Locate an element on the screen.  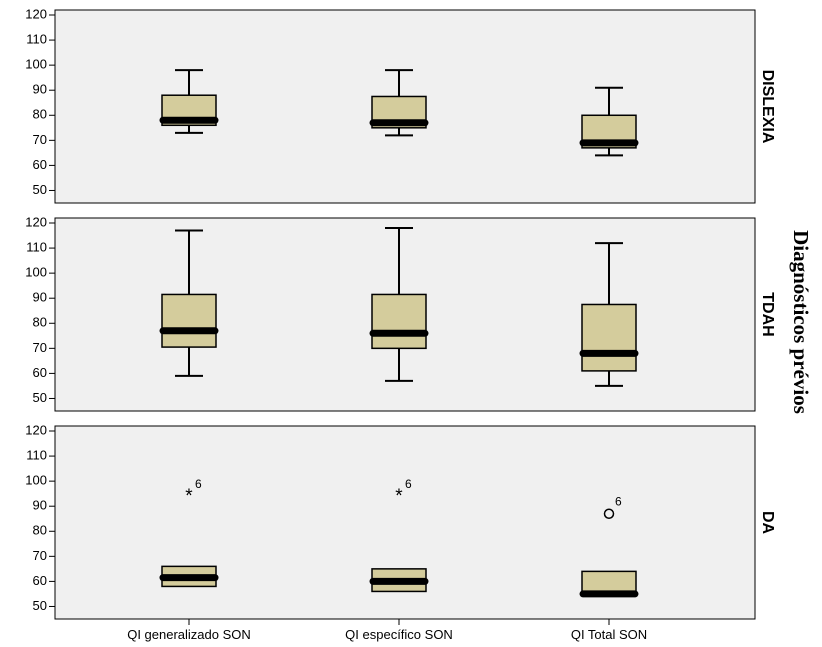
outlier-point is located at coordinates (609, 513).